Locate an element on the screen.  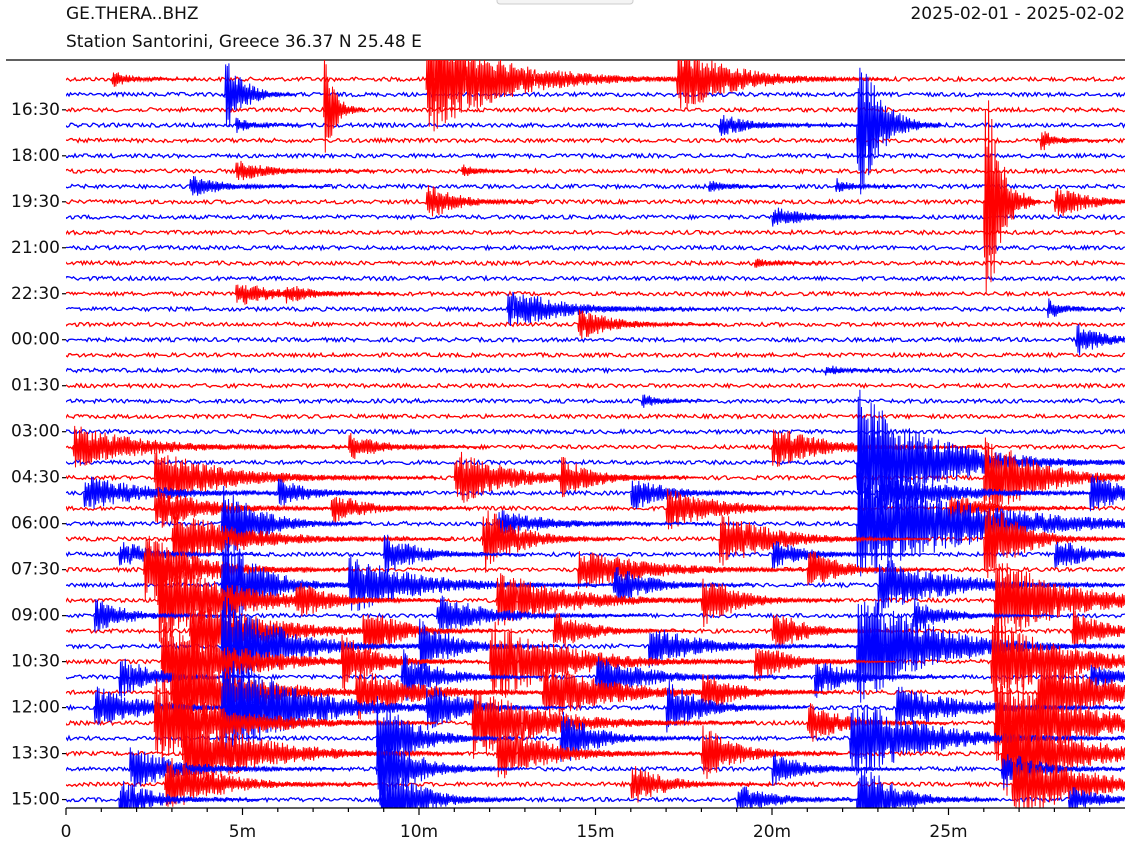
y-tick-label: 00:00 is located at coordinates (35, 340).